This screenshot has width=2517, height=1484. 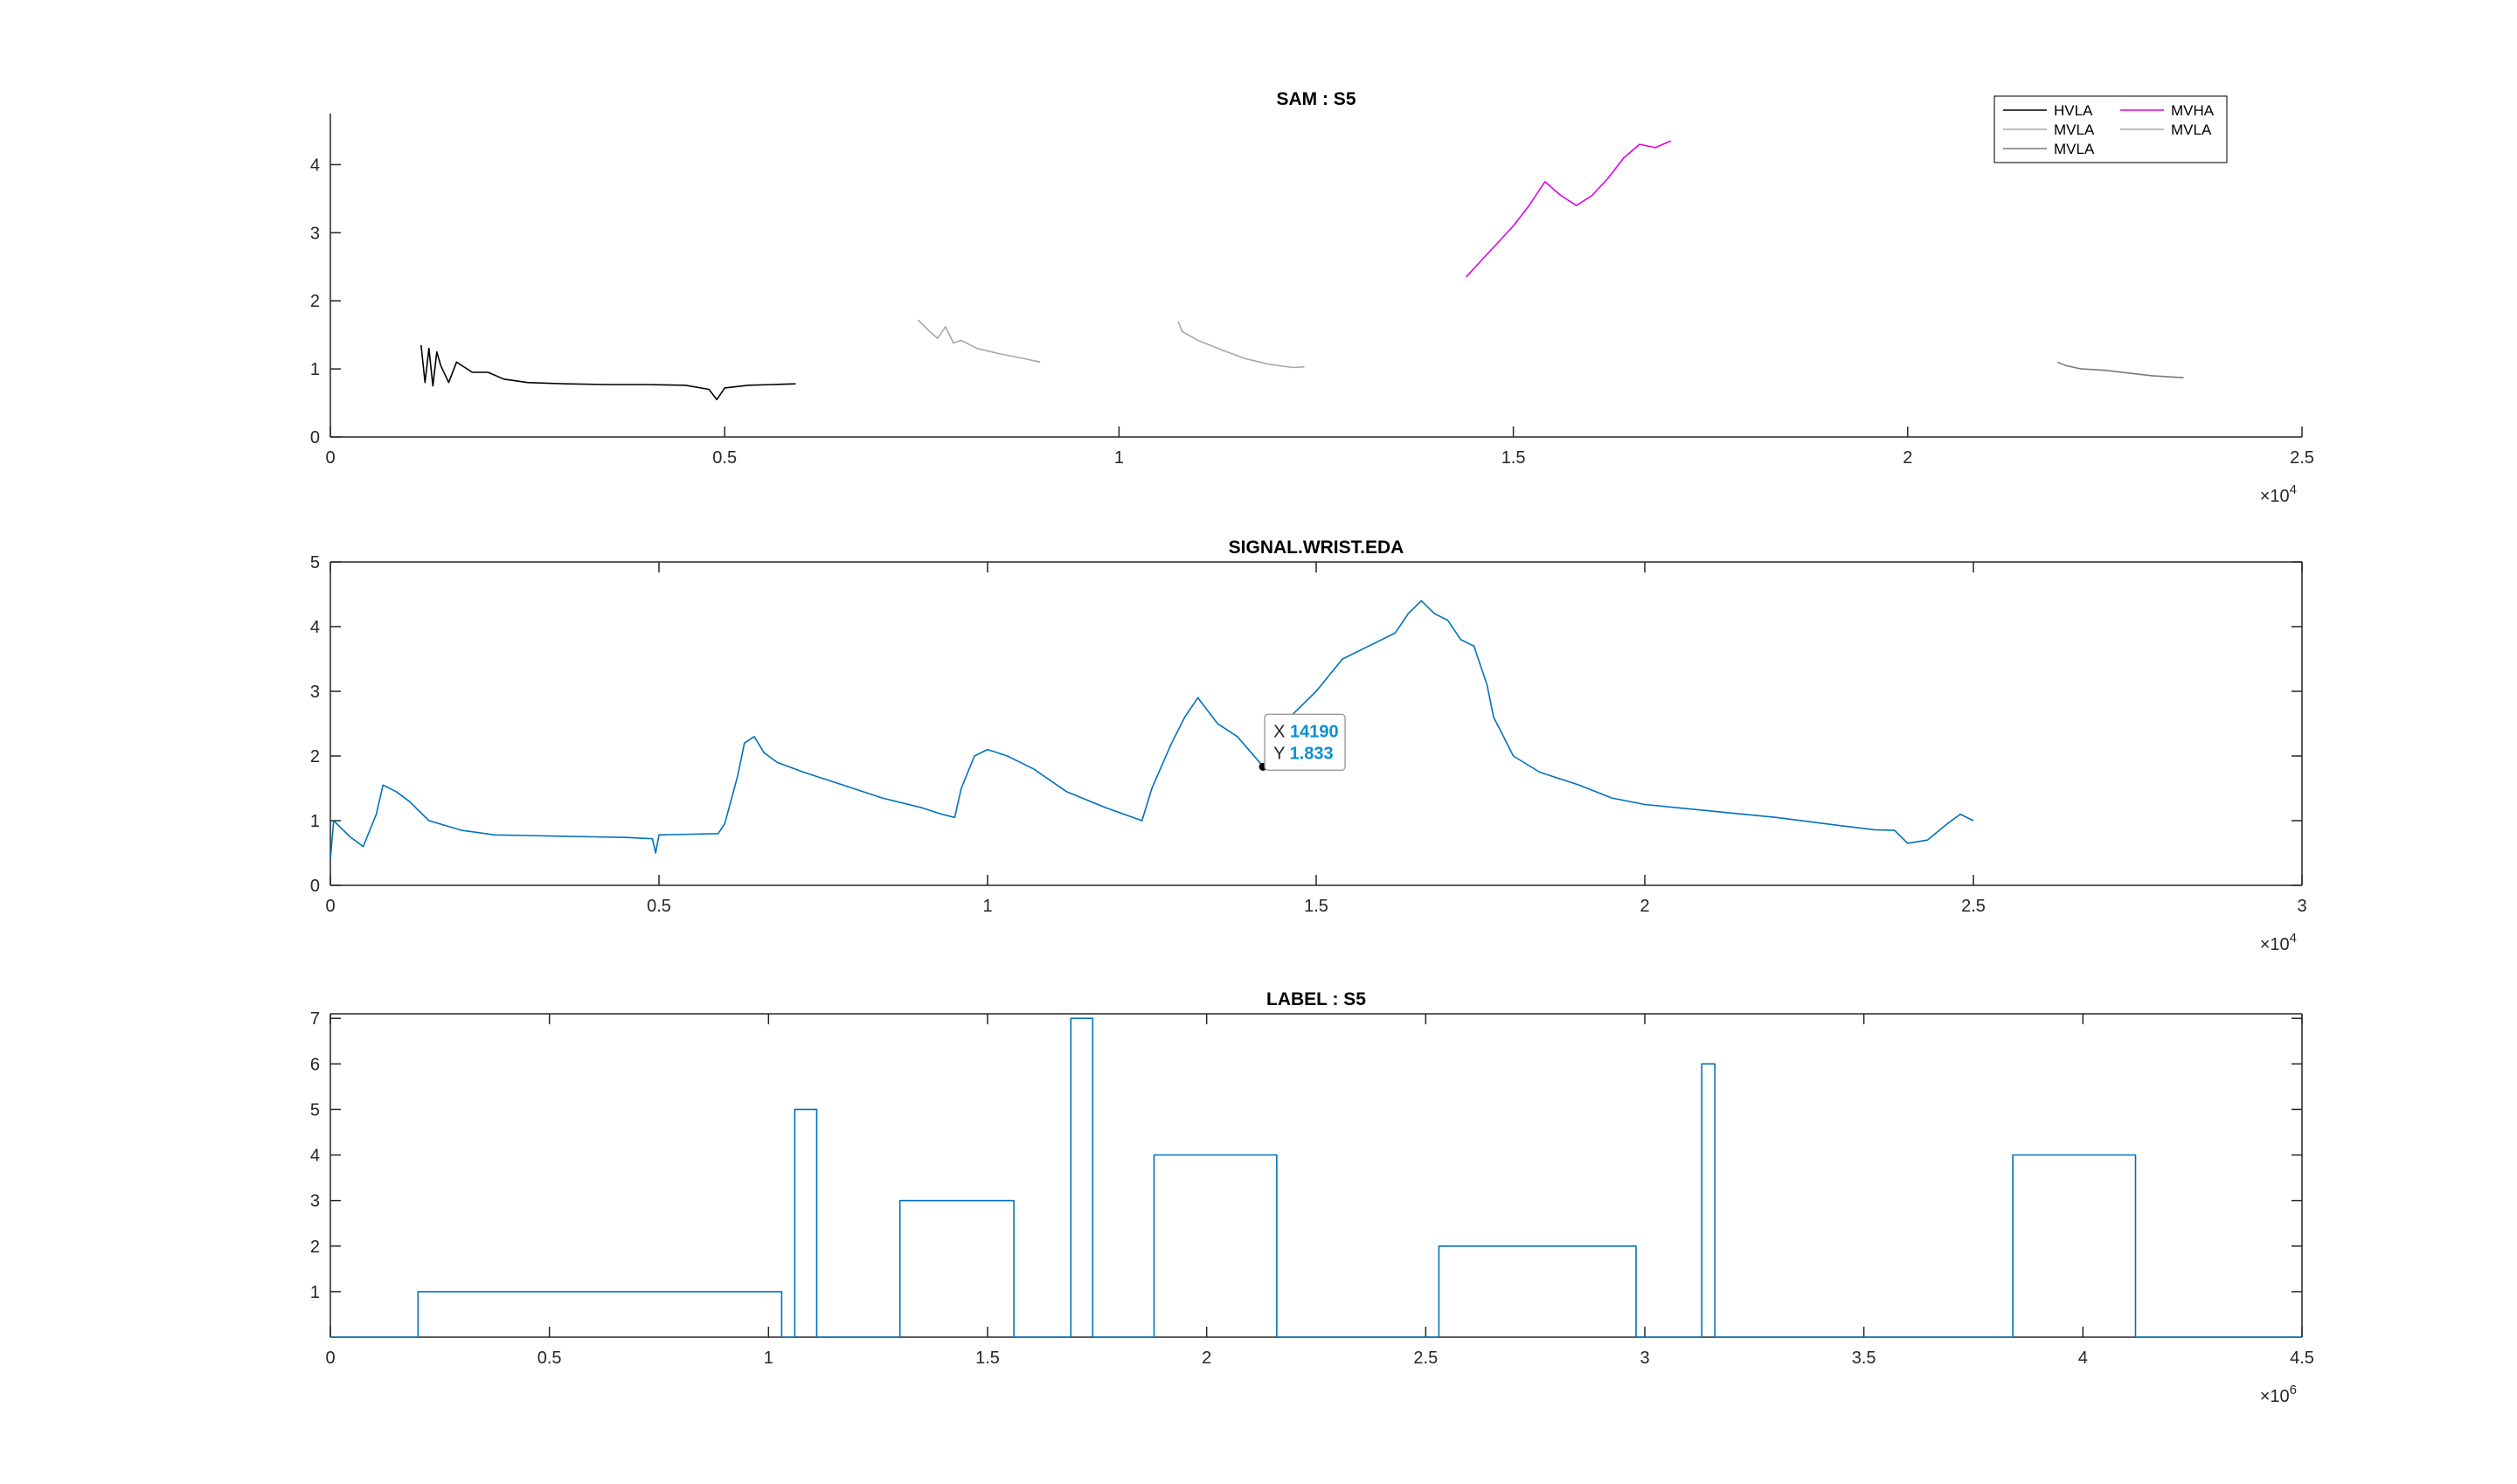 I want to click on sam-x-tick-label: 0, so click(x=330, y=458).